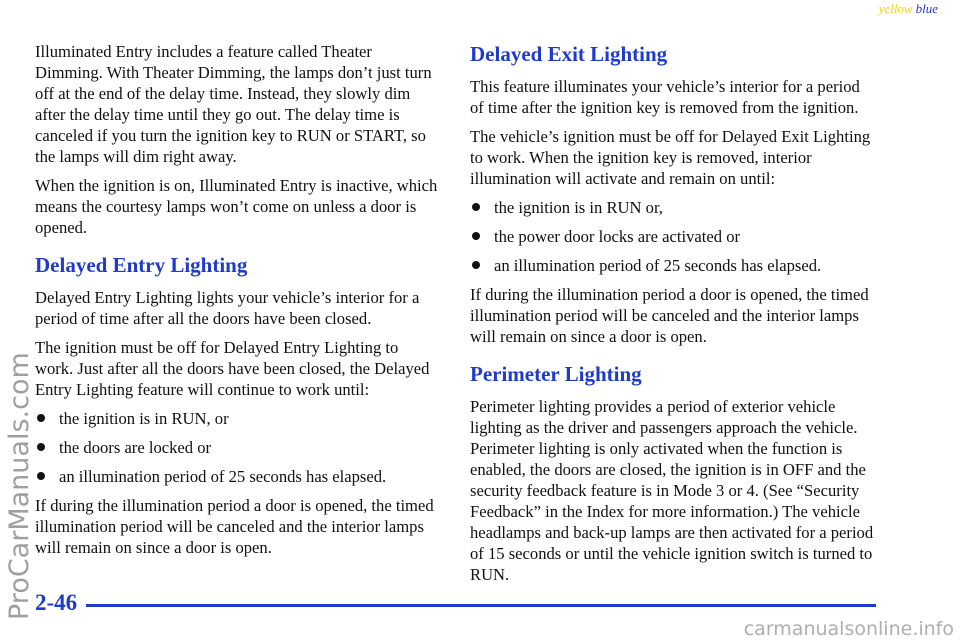 This screenshot has width=960, height=640. I want to click on tag-blue: blue, so click(926, 8).